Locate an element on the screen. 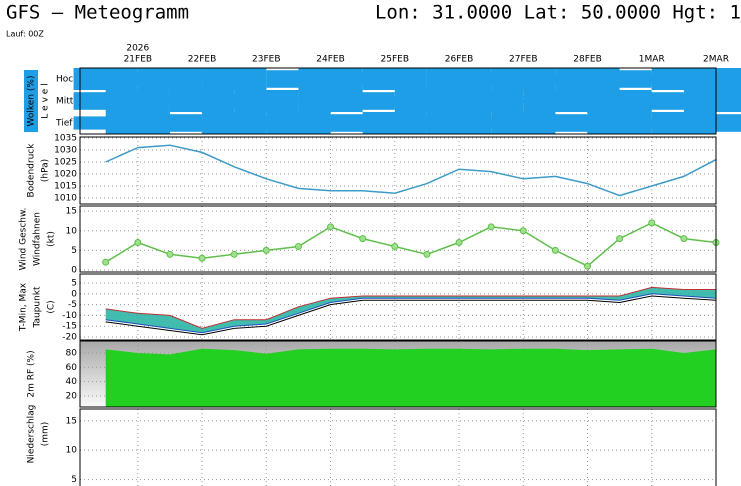 This screenshot has height=486, width=741. x-tick-label: 1MAR is located at coordinates (652, 60).